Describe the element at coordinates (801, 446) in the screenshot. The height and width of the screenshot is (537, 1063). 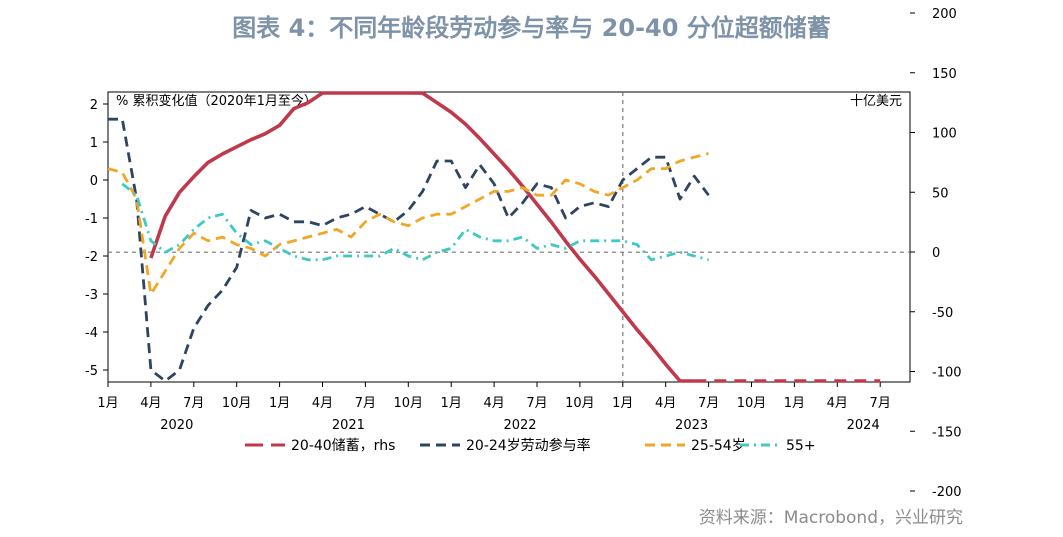
I see `legend-label: 55+` at that location.